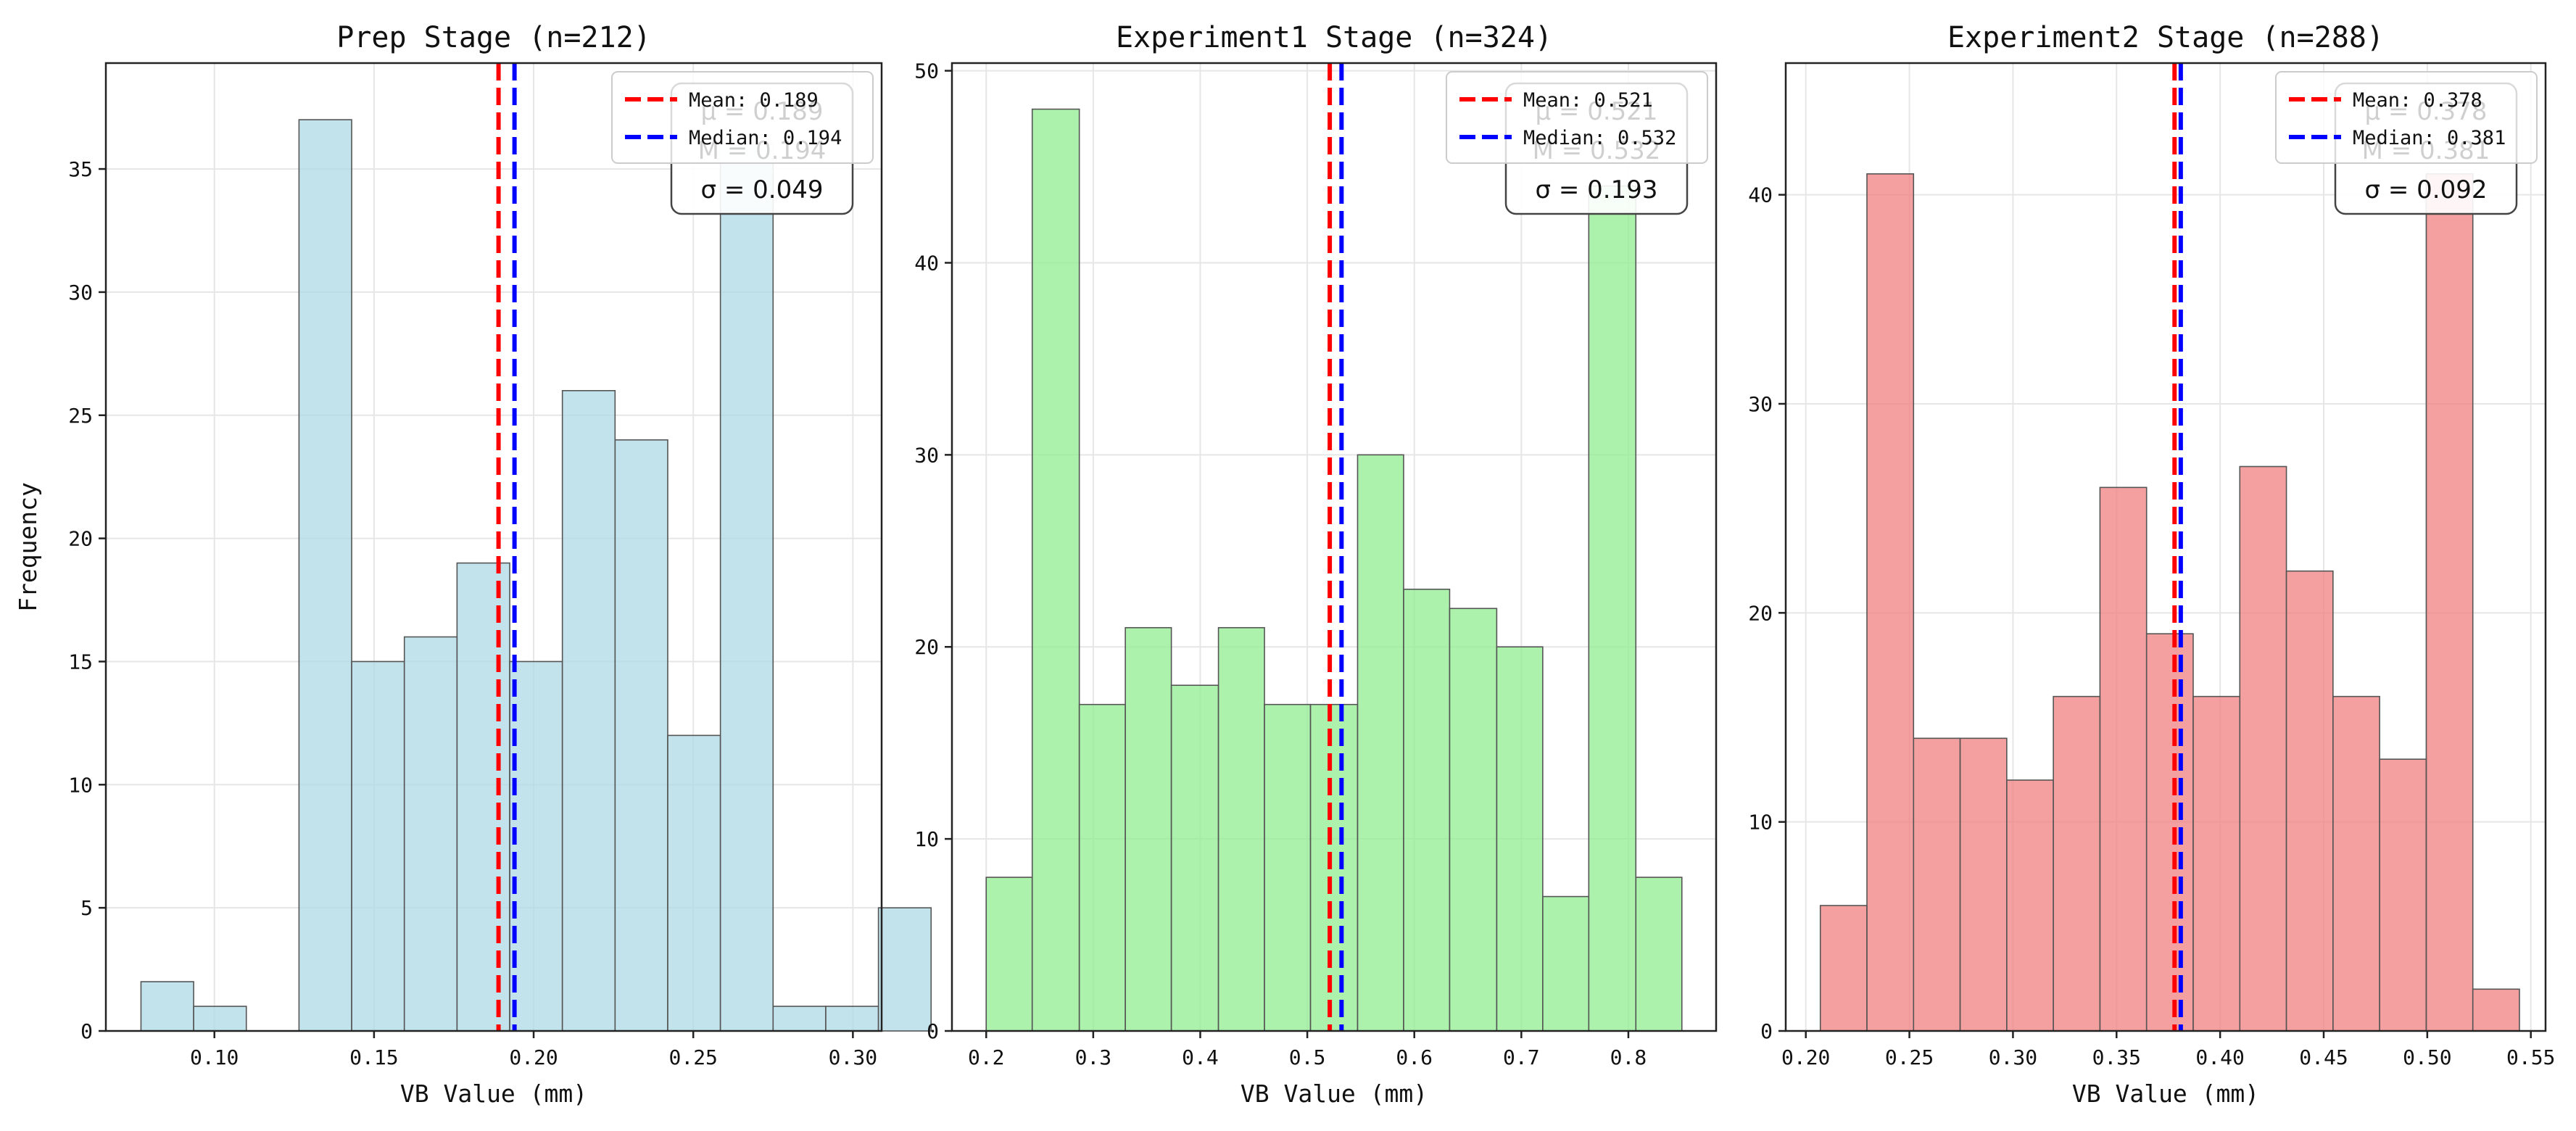 The width and height of the screenshot is (2576, 1131). What do you see at coordinates (2427, 190) in the screenshot?
I see `stats-line: σ = 0.092` at bounding box center [2427, 190].